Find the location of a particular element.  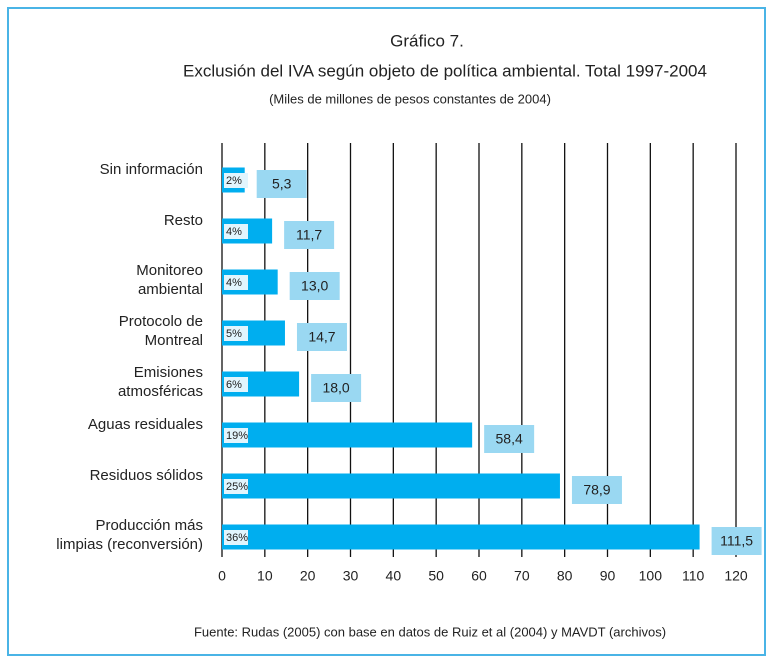

y-tick-label: Emisiones atmosféricas is located at coordinates (160, 382).